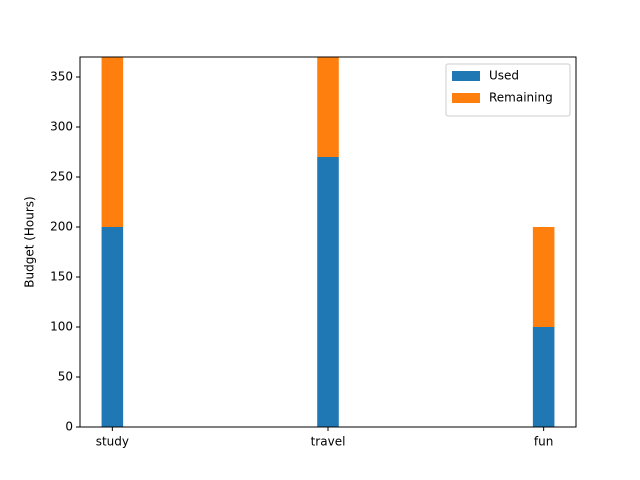 The image size is (640, 480). Describe the element at coordinates (61, 227) in the screenshot. I see `y-tick-label: 200` at that location.